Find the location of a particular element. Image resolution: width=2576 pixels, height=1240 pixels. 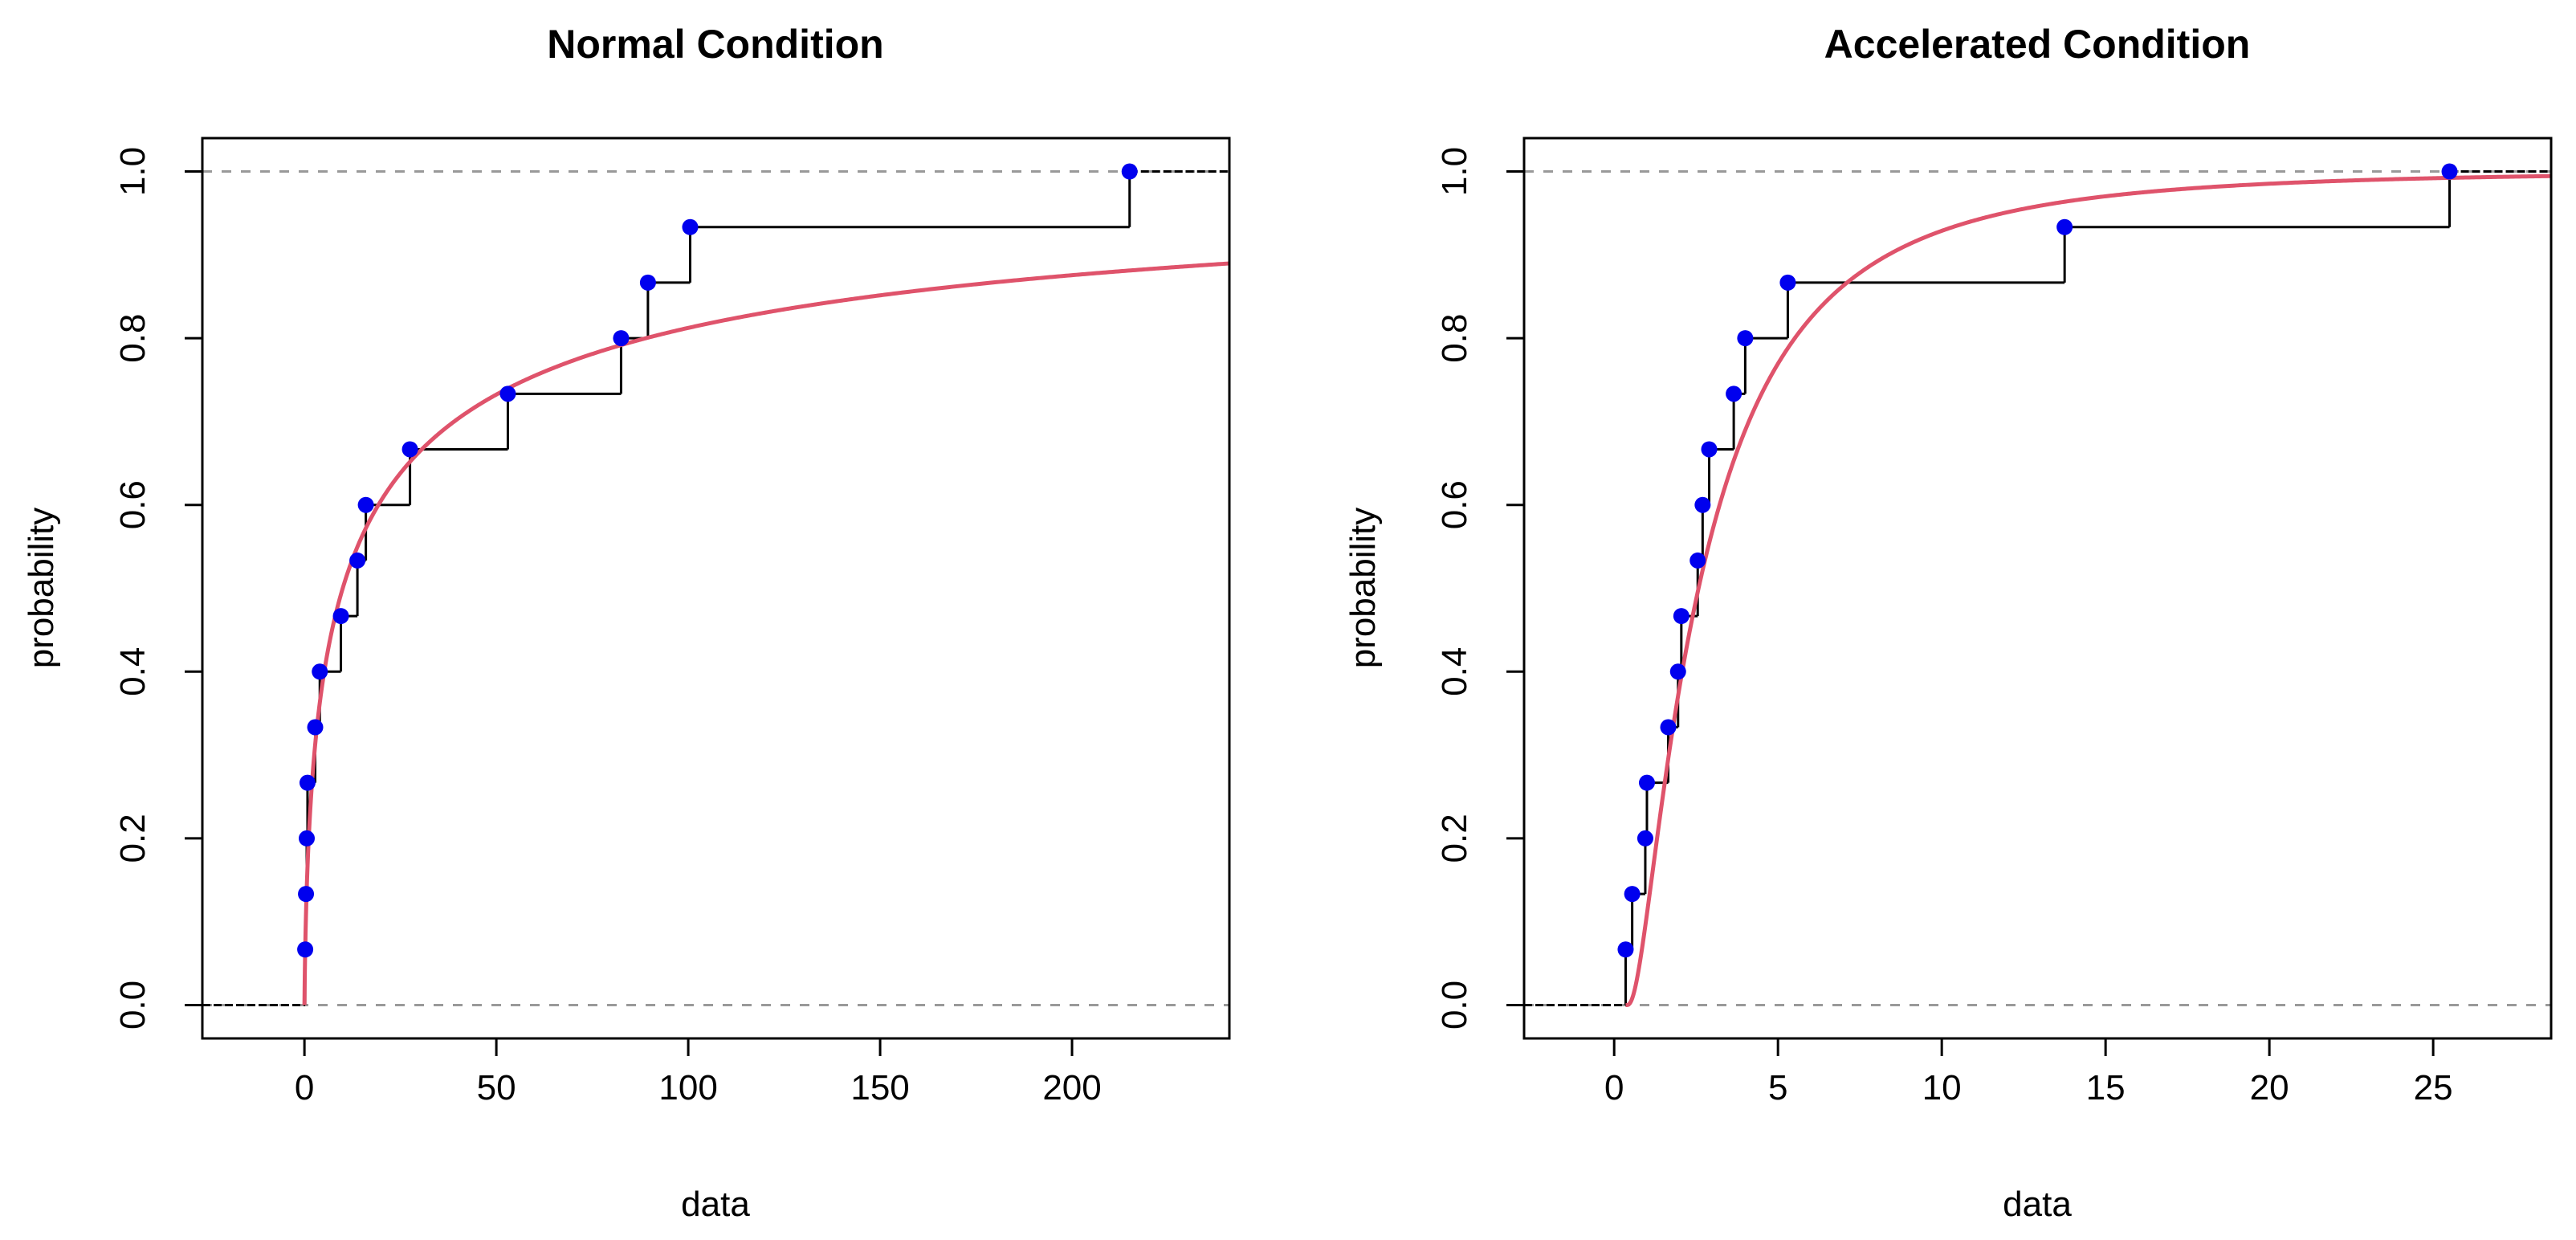

x-tick-label-accelerated-0: 0 is located at coordinates (1614, 1087).